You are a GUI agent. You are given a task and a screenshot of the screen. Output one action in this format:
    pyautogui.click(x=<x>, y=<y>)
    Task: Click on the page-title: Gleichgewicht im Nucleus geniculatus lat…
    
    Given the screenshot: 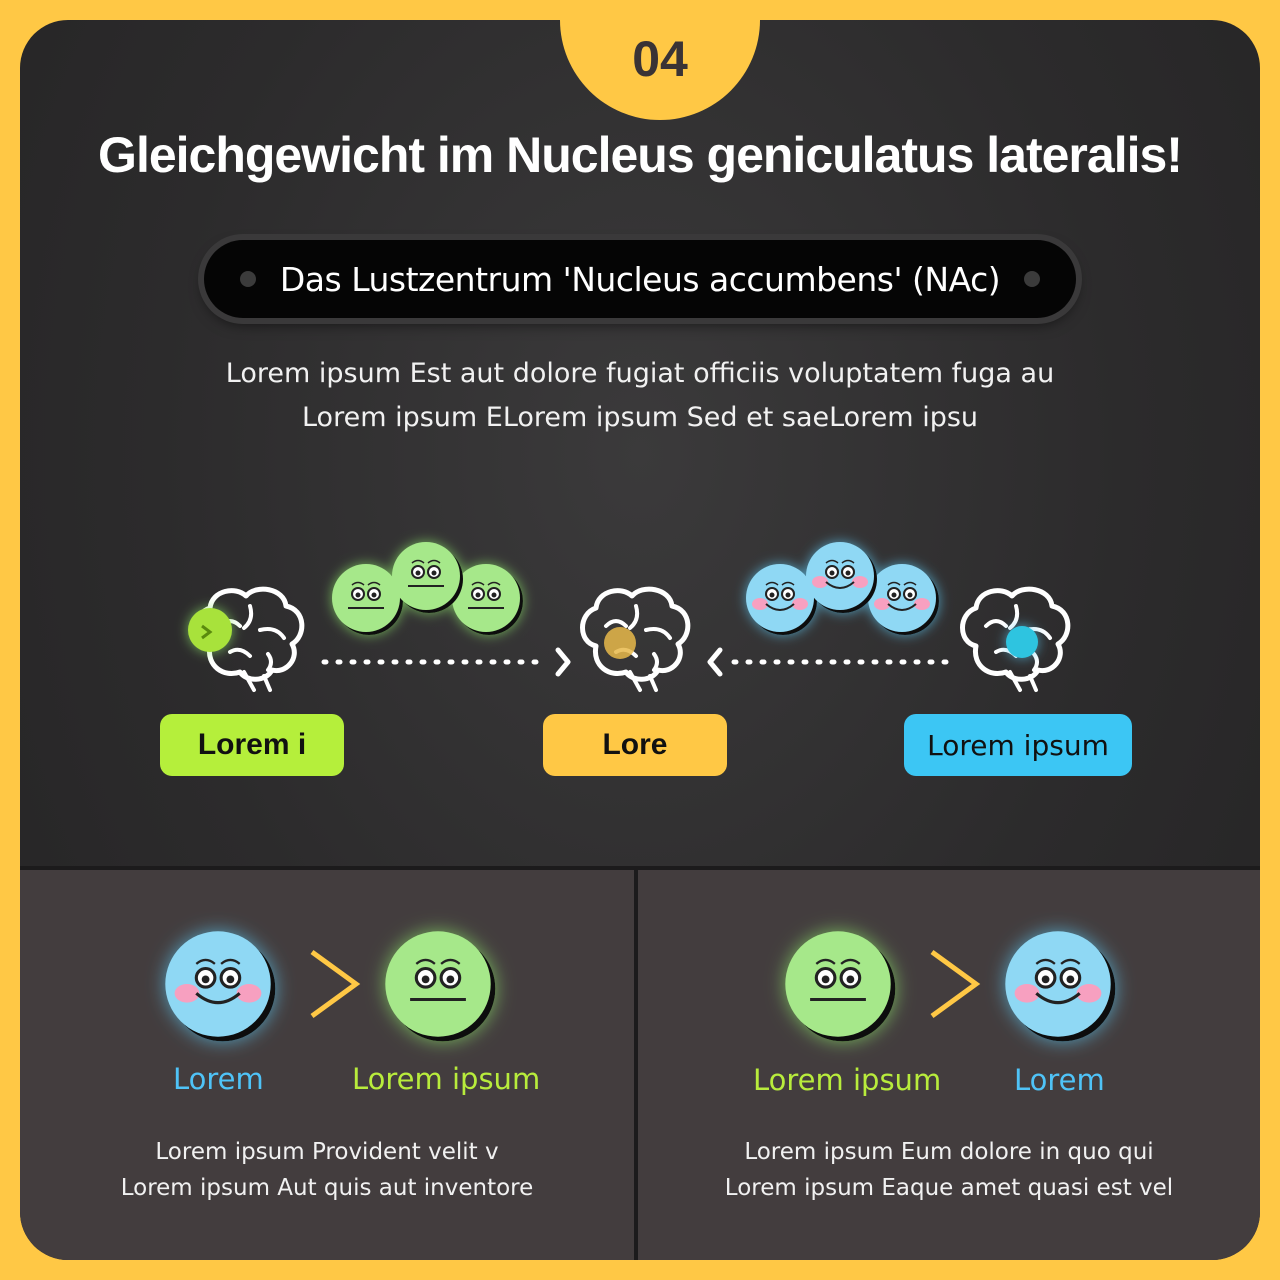 What is the action you would take?
    pyautogui.click(x=640, y=155)
    